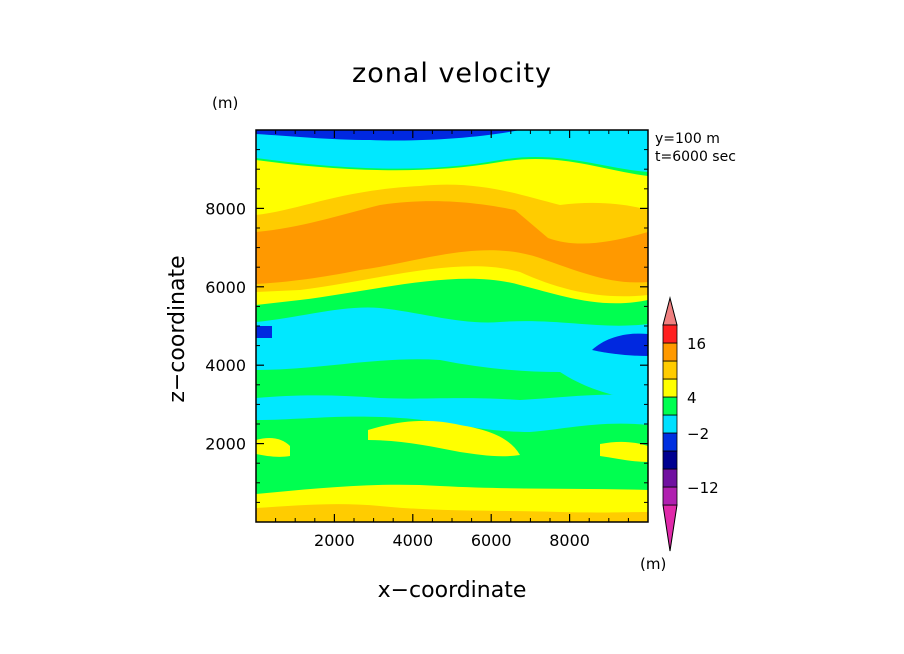 The height and width of the screenshot is (654, 904). What do you see at coordinates (692, 398) in the screenshot?
I see `colorbar-tick-label: 4` at bounding box center [692, 398].